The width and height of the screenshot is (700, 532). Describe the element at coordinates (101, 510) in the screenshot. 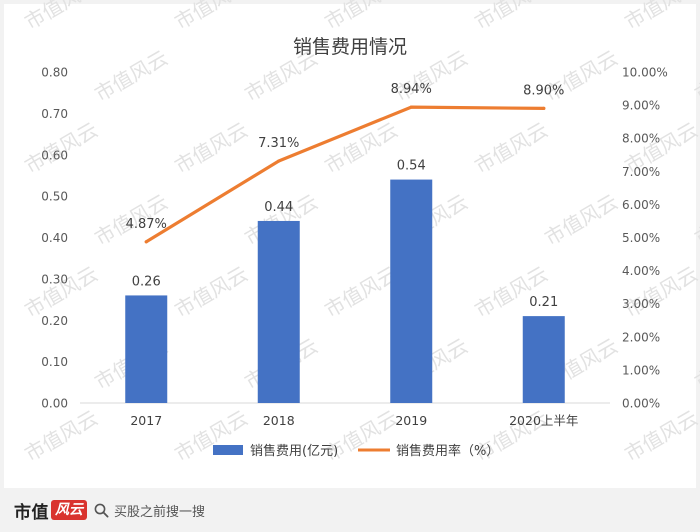

I see `search-icon` at that location.